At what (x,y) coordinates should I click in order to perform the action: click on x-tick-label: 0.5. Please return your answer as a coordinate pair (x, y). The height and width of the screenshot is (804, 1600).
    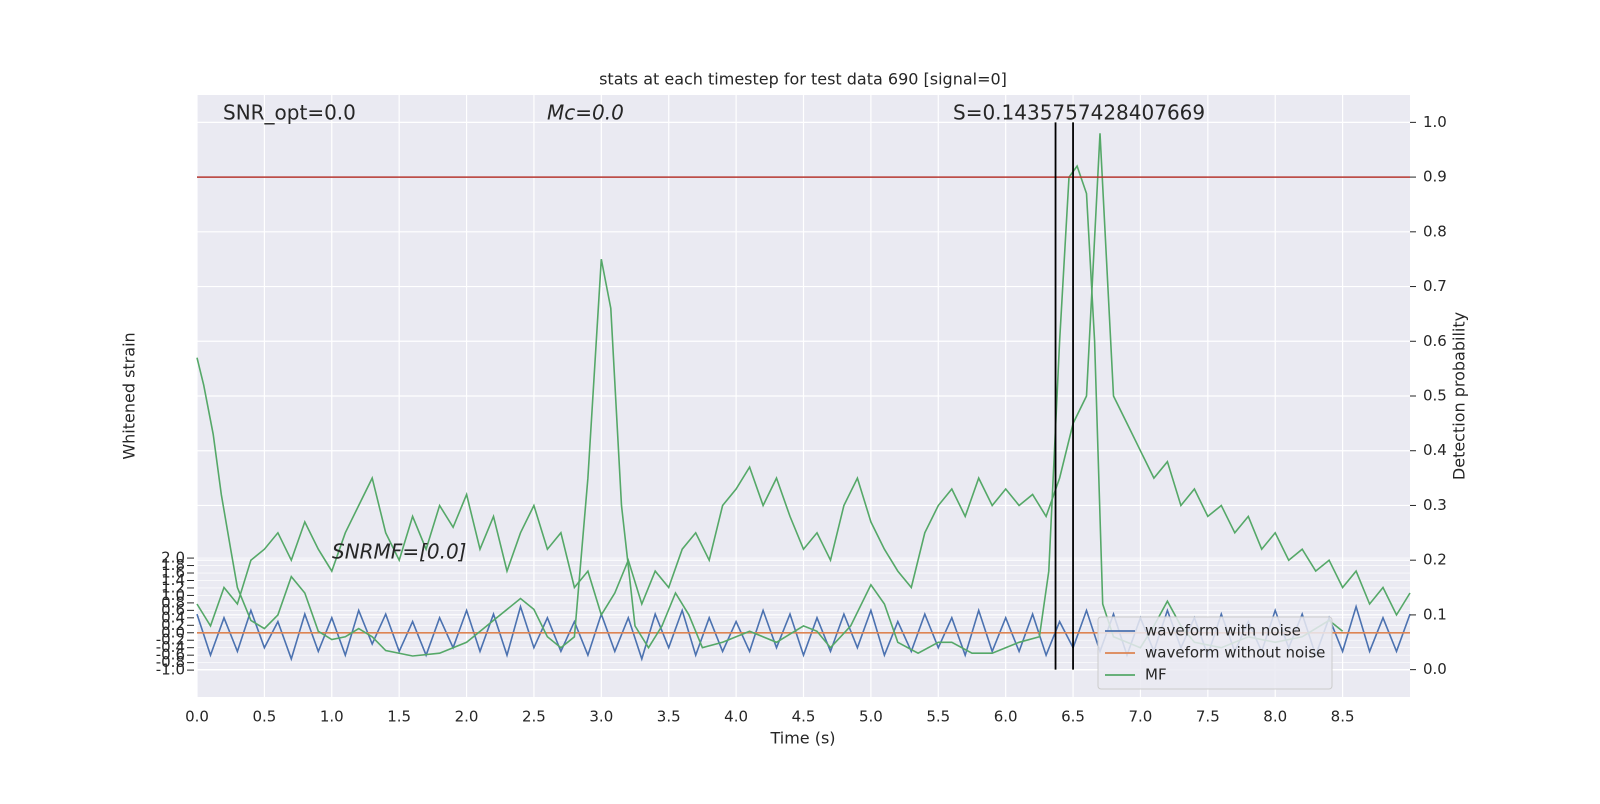
    Looking at the image, I should click on (264, 717).